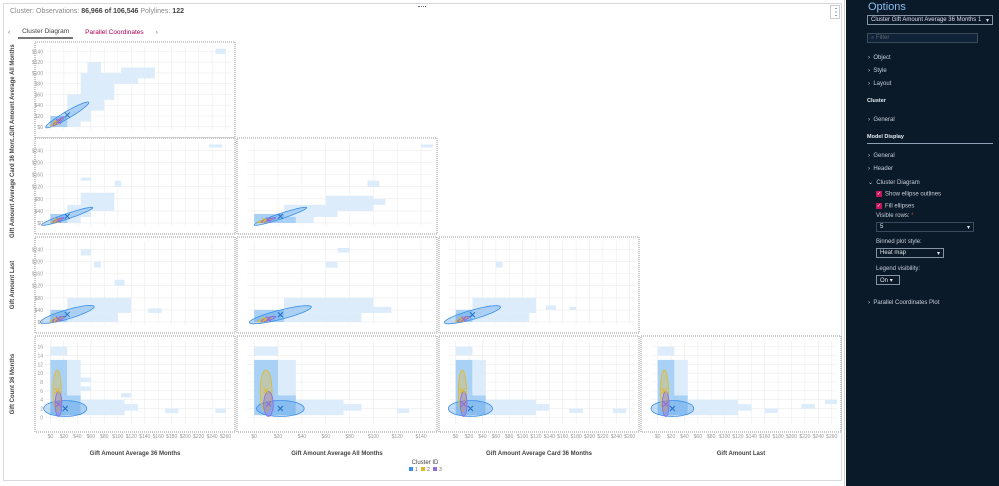  What do you see at coordinates (41, 418) in the screenshot?
I see `y-tick-label: 0` at bounding box center [41, 418].